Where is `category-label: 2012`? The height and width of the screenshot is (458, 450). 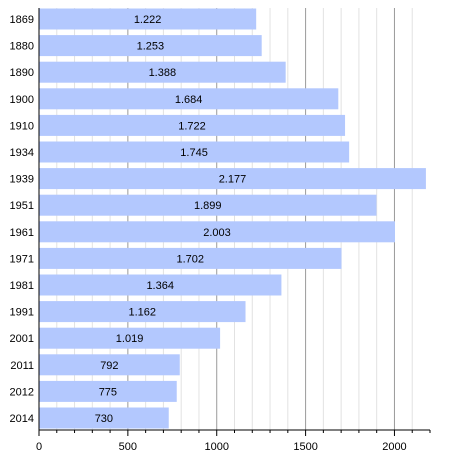 category-label: 2012 is located at coordinates (22, 392).